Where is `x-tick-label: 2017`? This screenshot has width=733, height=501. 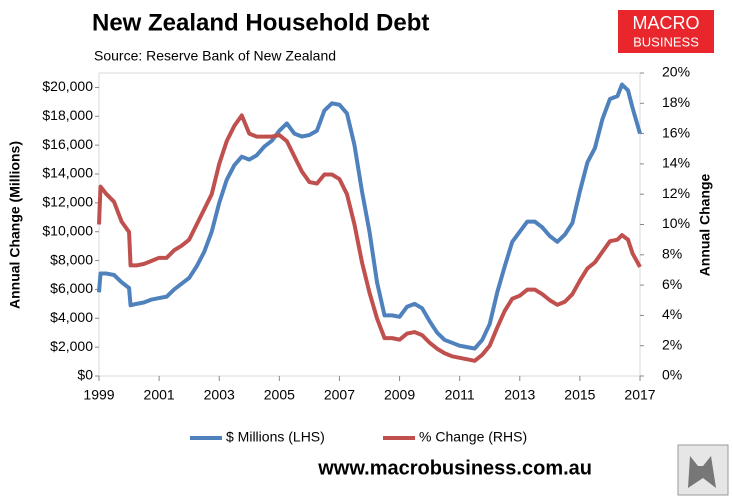
x-tick-label: 2017 is located at coordinates (639, 395).